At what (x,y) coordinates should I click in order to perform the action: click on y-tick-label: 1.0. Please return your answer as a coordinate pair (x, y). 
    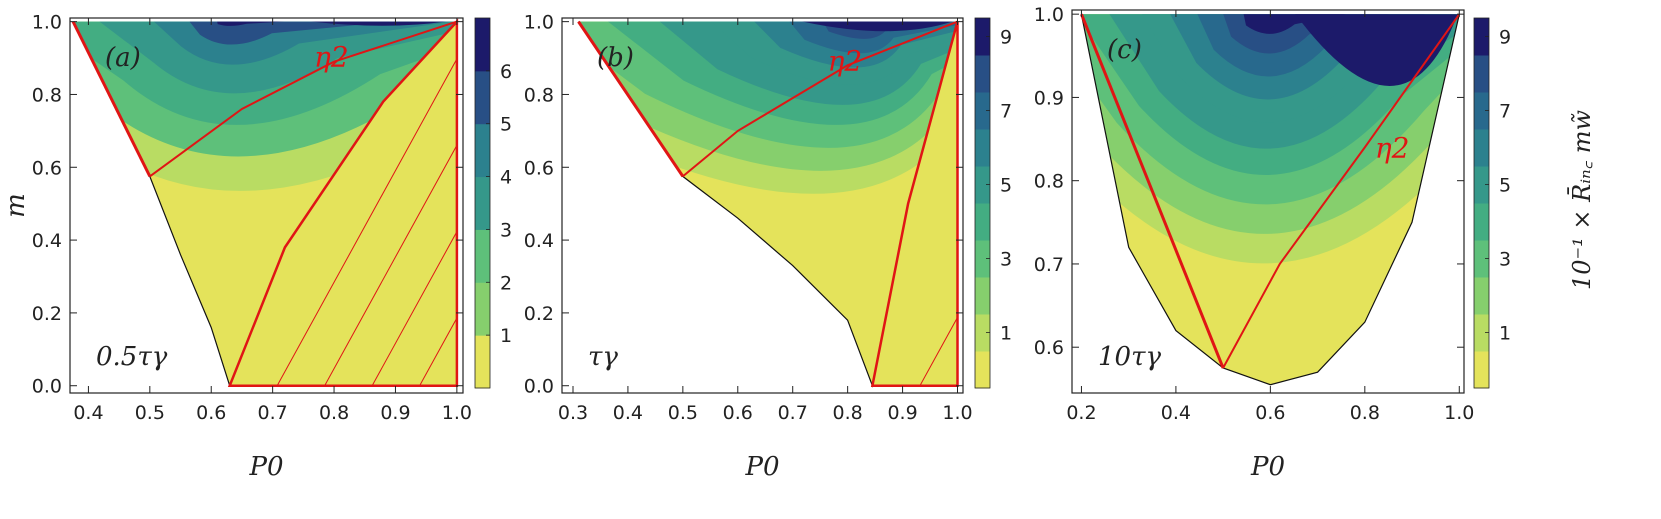
    Looking at the image, I should click on (47, 23).